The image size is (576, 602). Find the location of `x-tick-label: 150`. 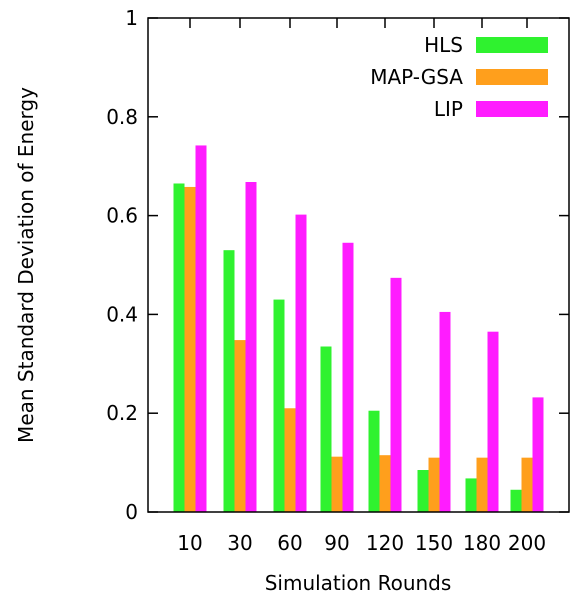

x-tick-label: 150 is located at coordinates (434, 543).